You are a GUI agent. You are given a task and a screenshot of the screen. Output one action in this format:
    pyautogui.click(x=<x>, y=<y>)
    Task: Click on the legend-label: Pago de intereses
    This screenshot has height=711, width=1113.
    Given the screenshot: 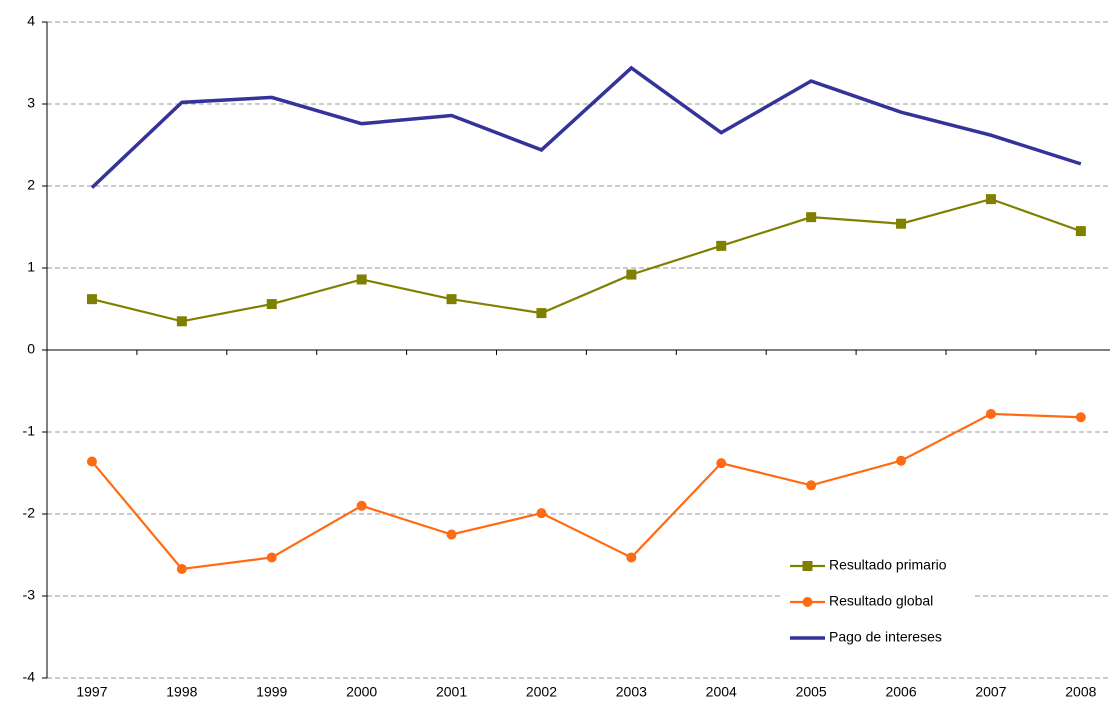 What is the action you would take?
    pyautogui.click(x=885, y=637)
    